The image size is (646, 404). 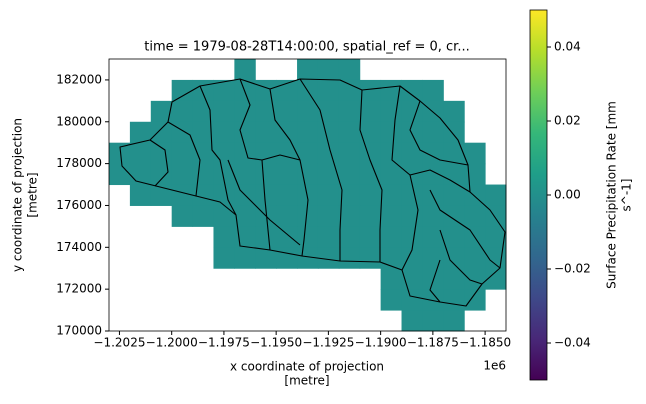 What do you see at coordinates (307, 367) in the screenshot?
I see `x-axis-label: x coordinate of projection` at bounding box center [307, 367].